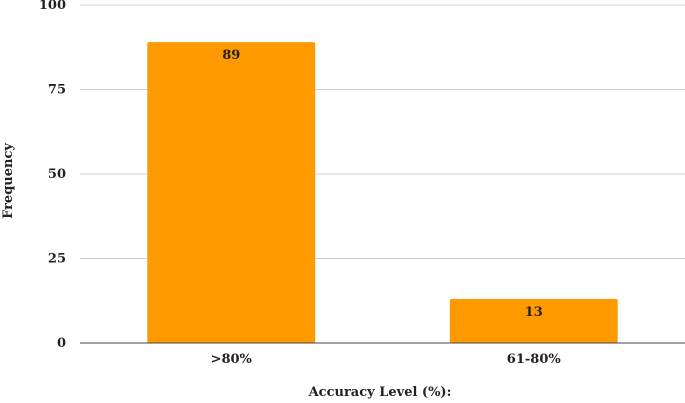 The height and width of the screenshot is (403, 685). I want to click on y-tick-label: 50, so click(57, 174).